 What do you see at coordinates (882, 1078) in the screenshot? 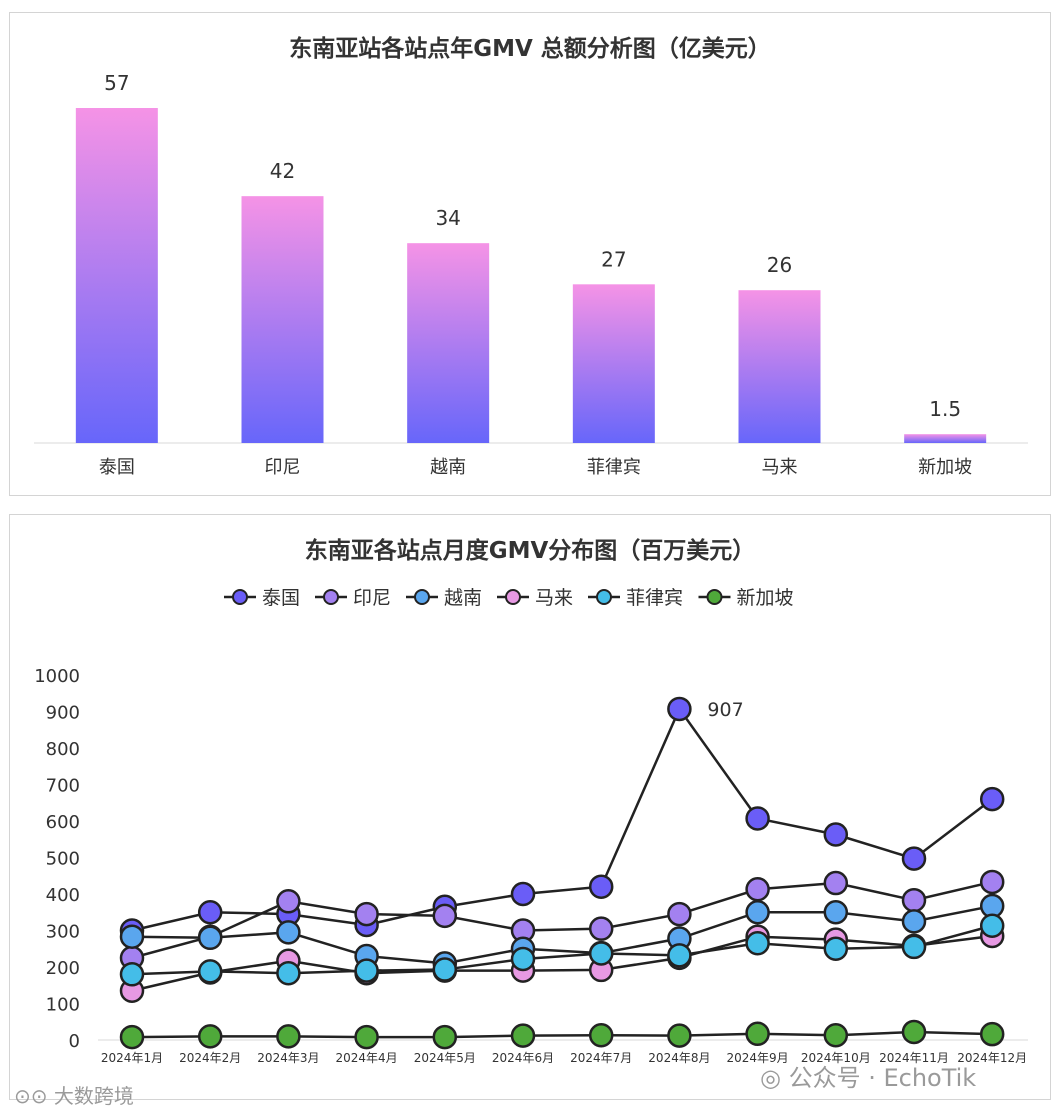
I see `watermark-right-text: 公众号 · EchoTik` at bounding box center [882, 1078].